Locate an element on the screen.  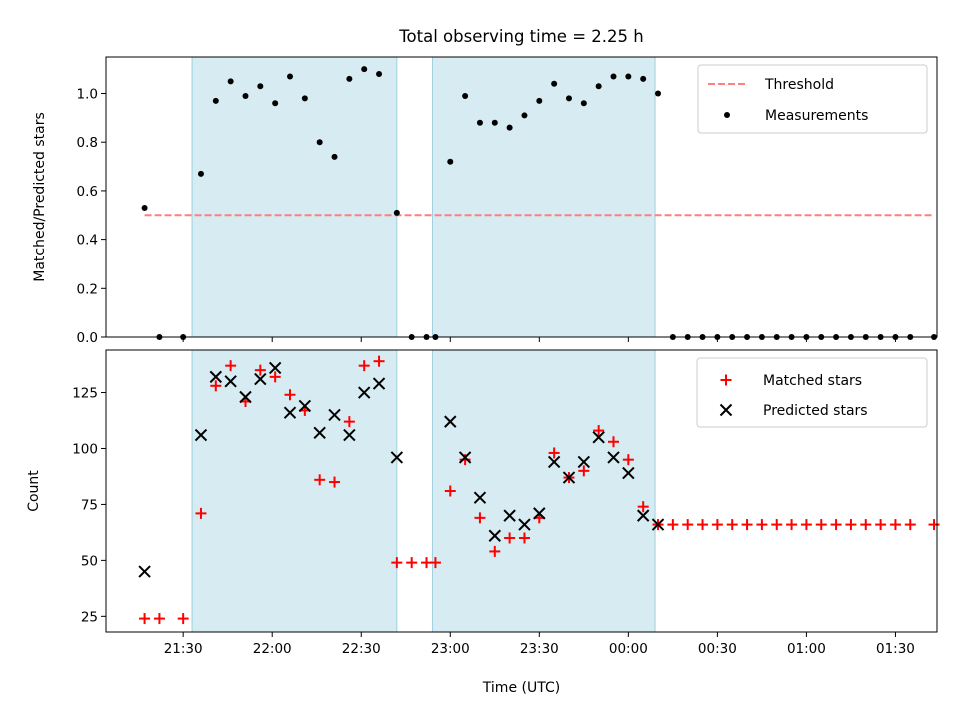
x-tick-label: 01:30 is located at coordinates (895, 649).